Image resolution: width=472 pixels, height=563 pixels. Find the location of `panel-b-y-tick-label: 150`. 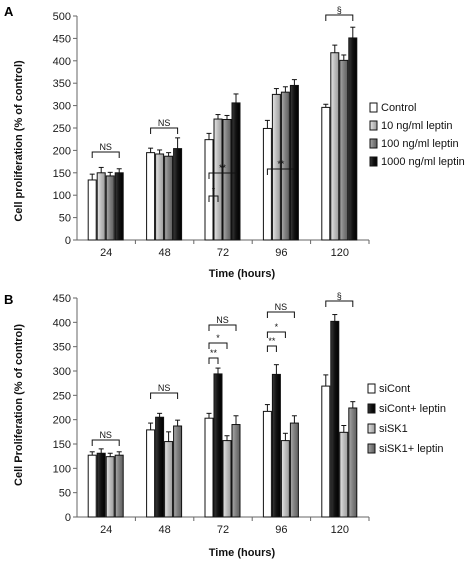

panel-b-y-tick-label: 150 is located at coordinates (62, 445).